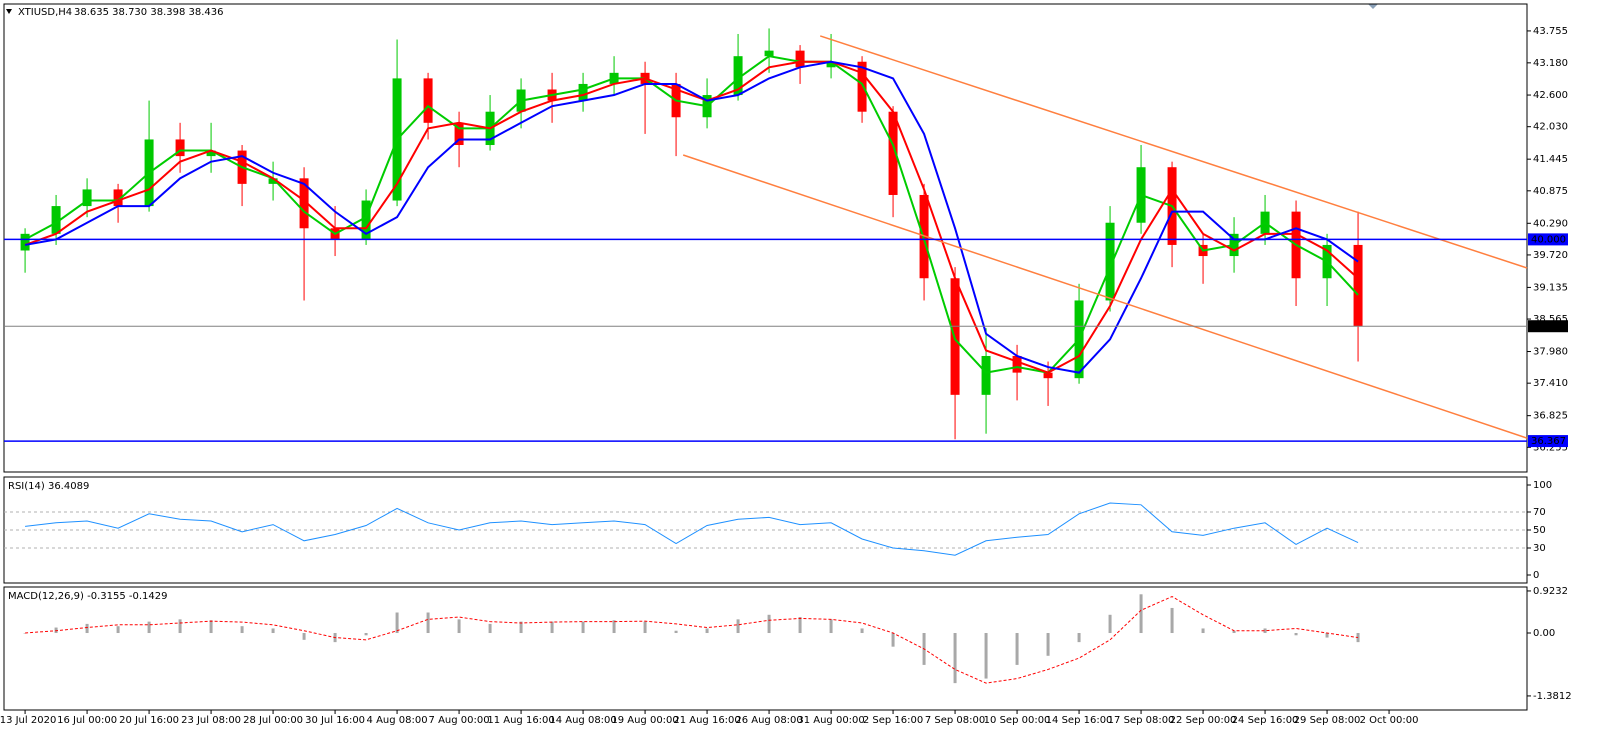  Describe the element at coordinates (893, 720) in the screenshot. I see `x-tick-label: 2 Sep 16:00` at that location.